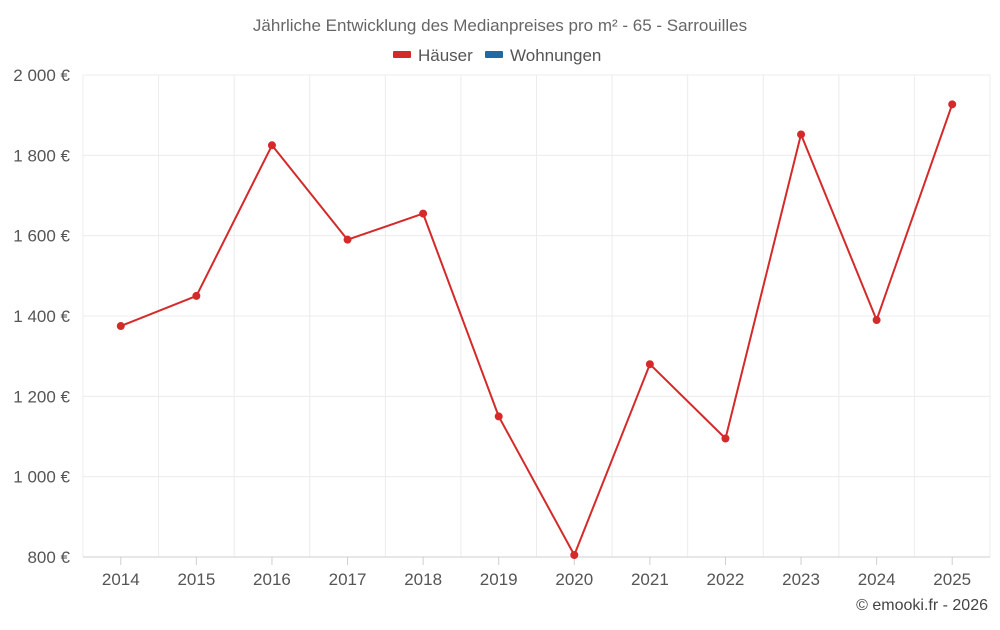  What do you see at coordinates (445, 55) in the screenshot?
I see `legend-label-haeuser: Häuser` at bounding box center [445, 55].